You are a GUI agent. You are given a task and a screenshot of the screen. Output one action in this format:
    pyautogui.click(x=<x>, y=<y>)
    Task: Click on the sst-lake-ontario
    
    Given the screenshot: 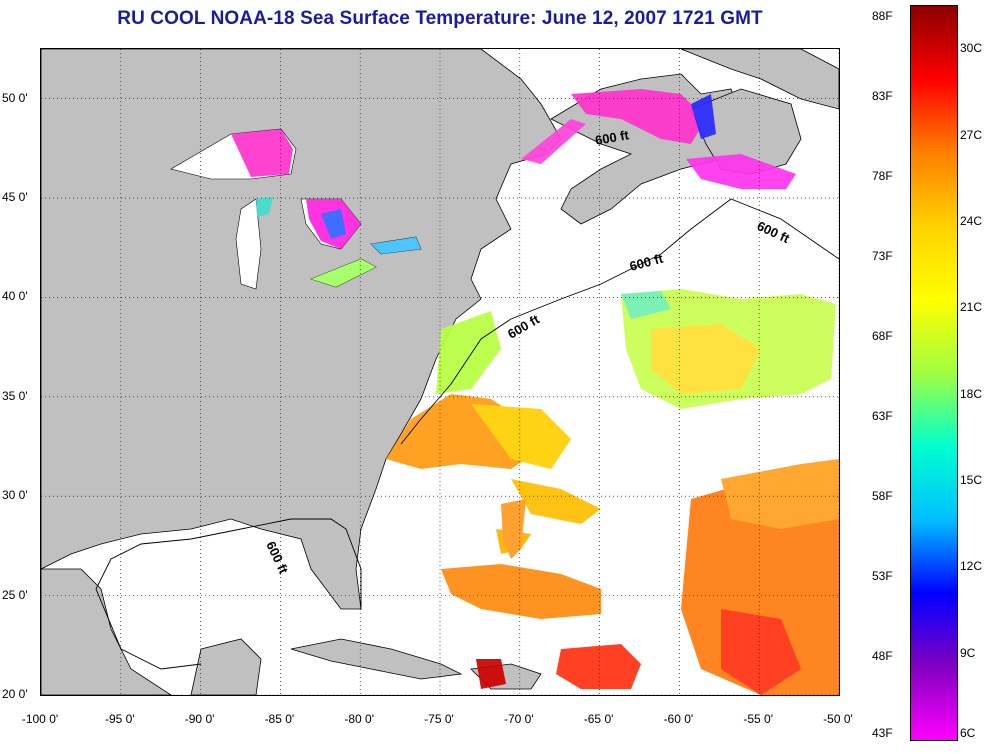 What is the action you would take?
    pyautogui.click(x=396, y=245)
    